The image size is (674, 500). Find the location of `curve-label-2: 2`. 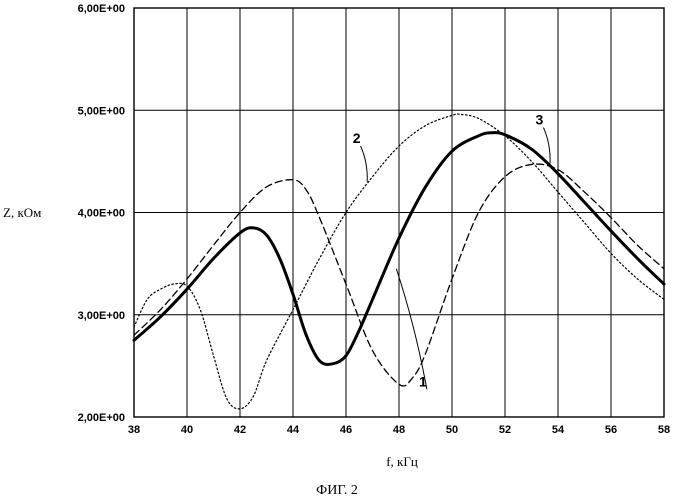

curve-label-2: 2 is located at coordinates (357, 138).